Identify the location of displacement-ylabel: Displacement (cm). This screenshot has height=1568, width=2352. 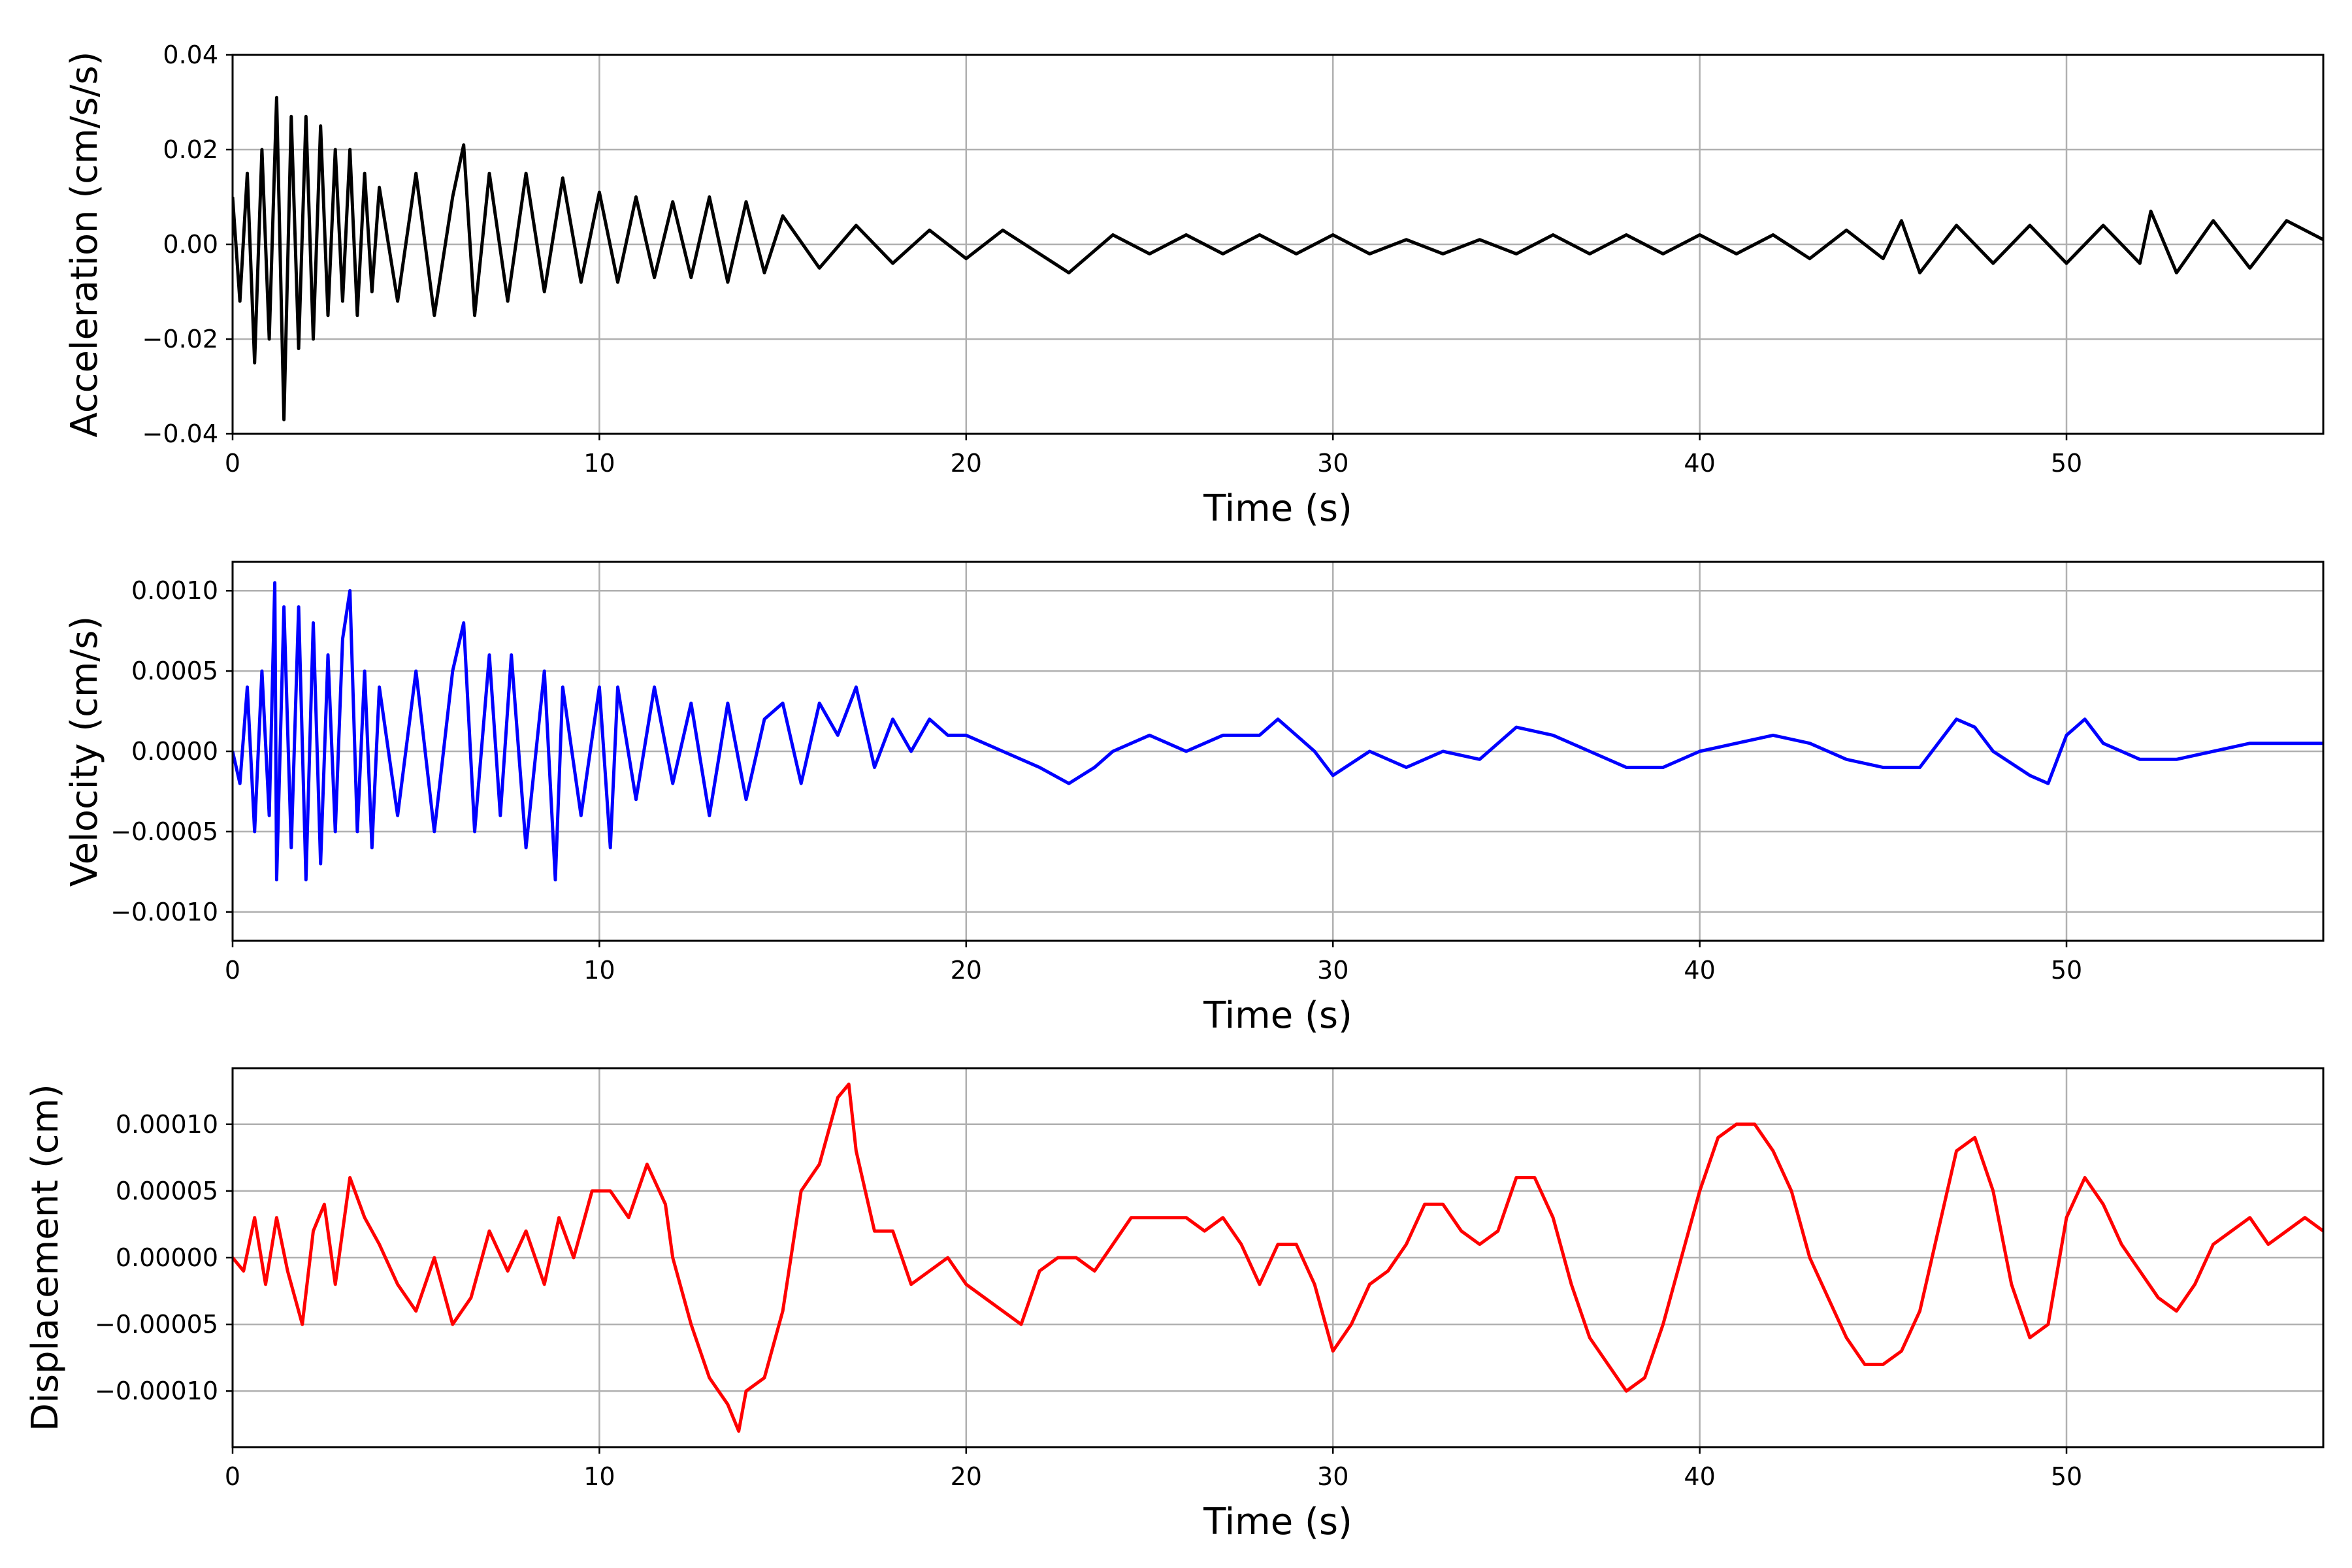
(45, 1257).